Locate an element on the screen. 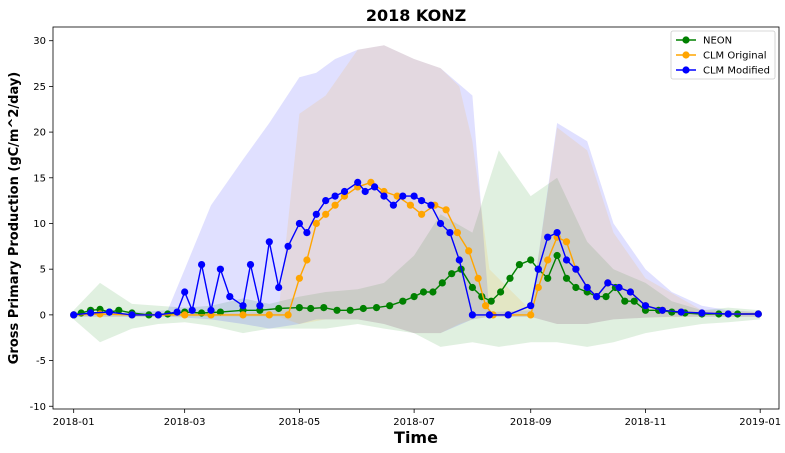  y-tick-label: 25 is located at coordinates (39, 87).